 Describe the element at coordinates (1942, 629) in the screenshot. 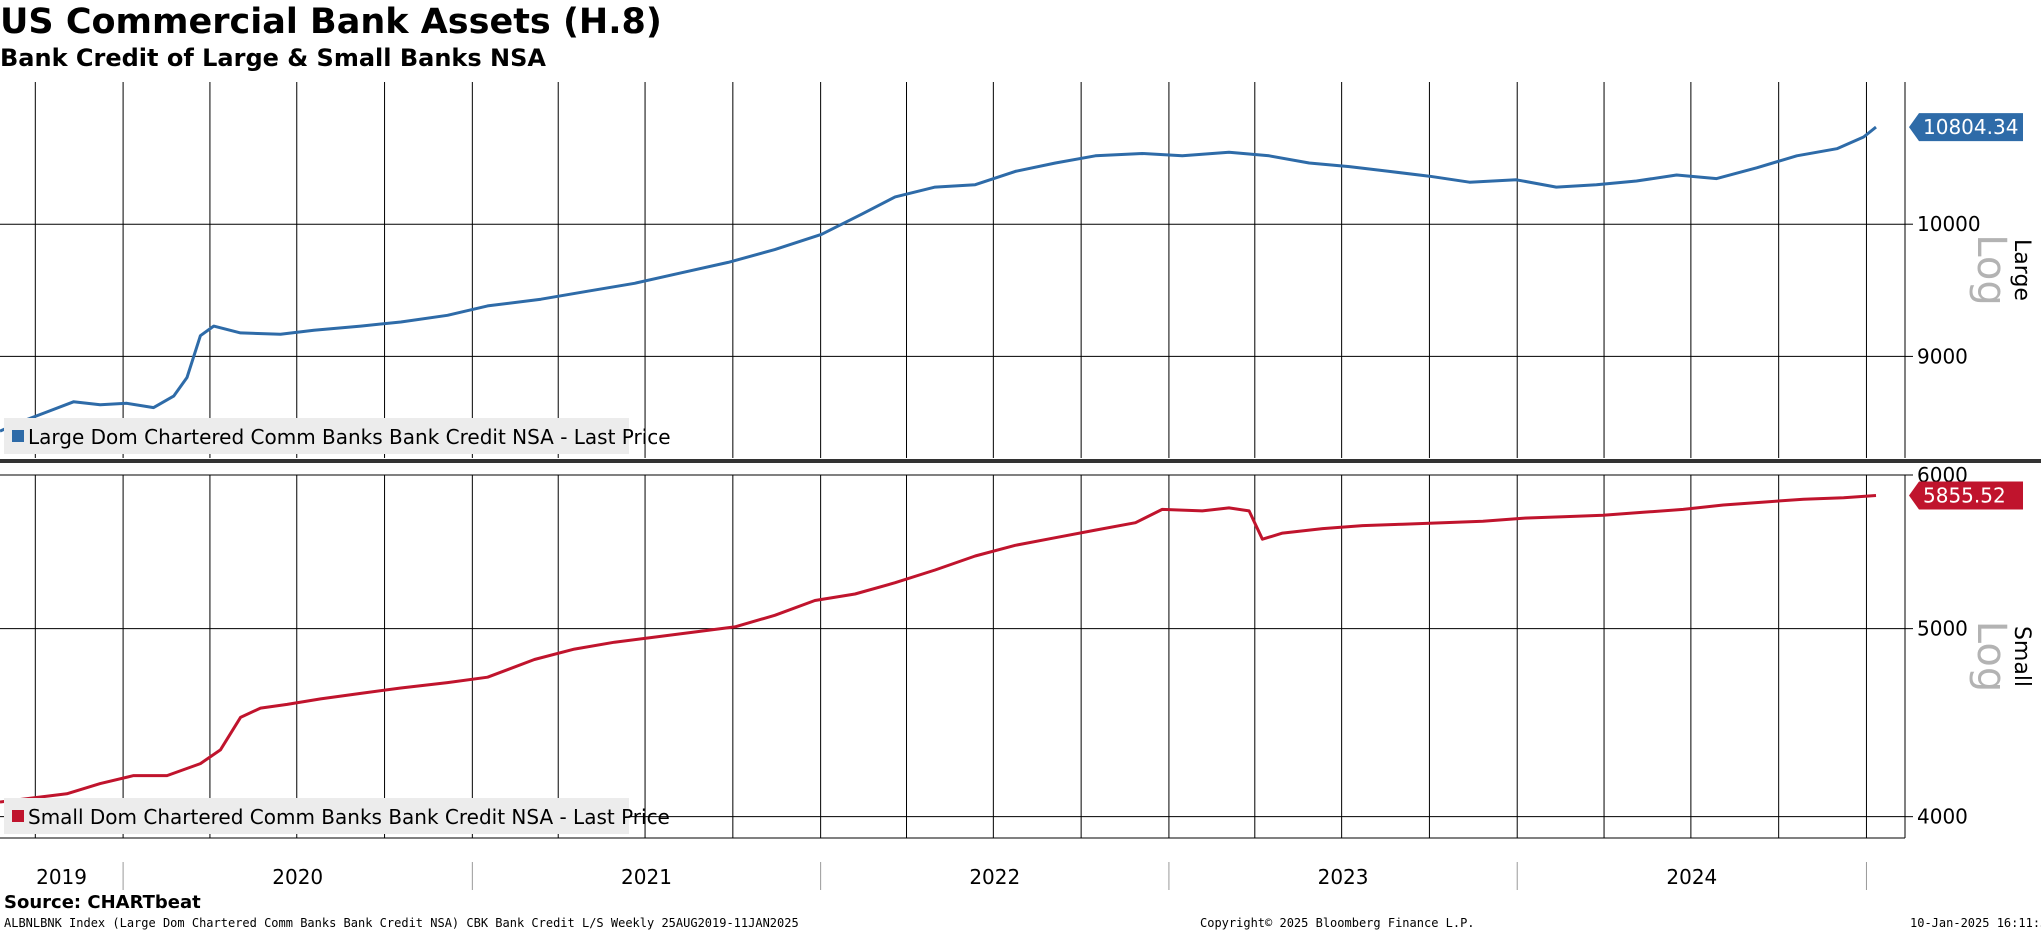

I see `y-tick-label: 5000` at that location.